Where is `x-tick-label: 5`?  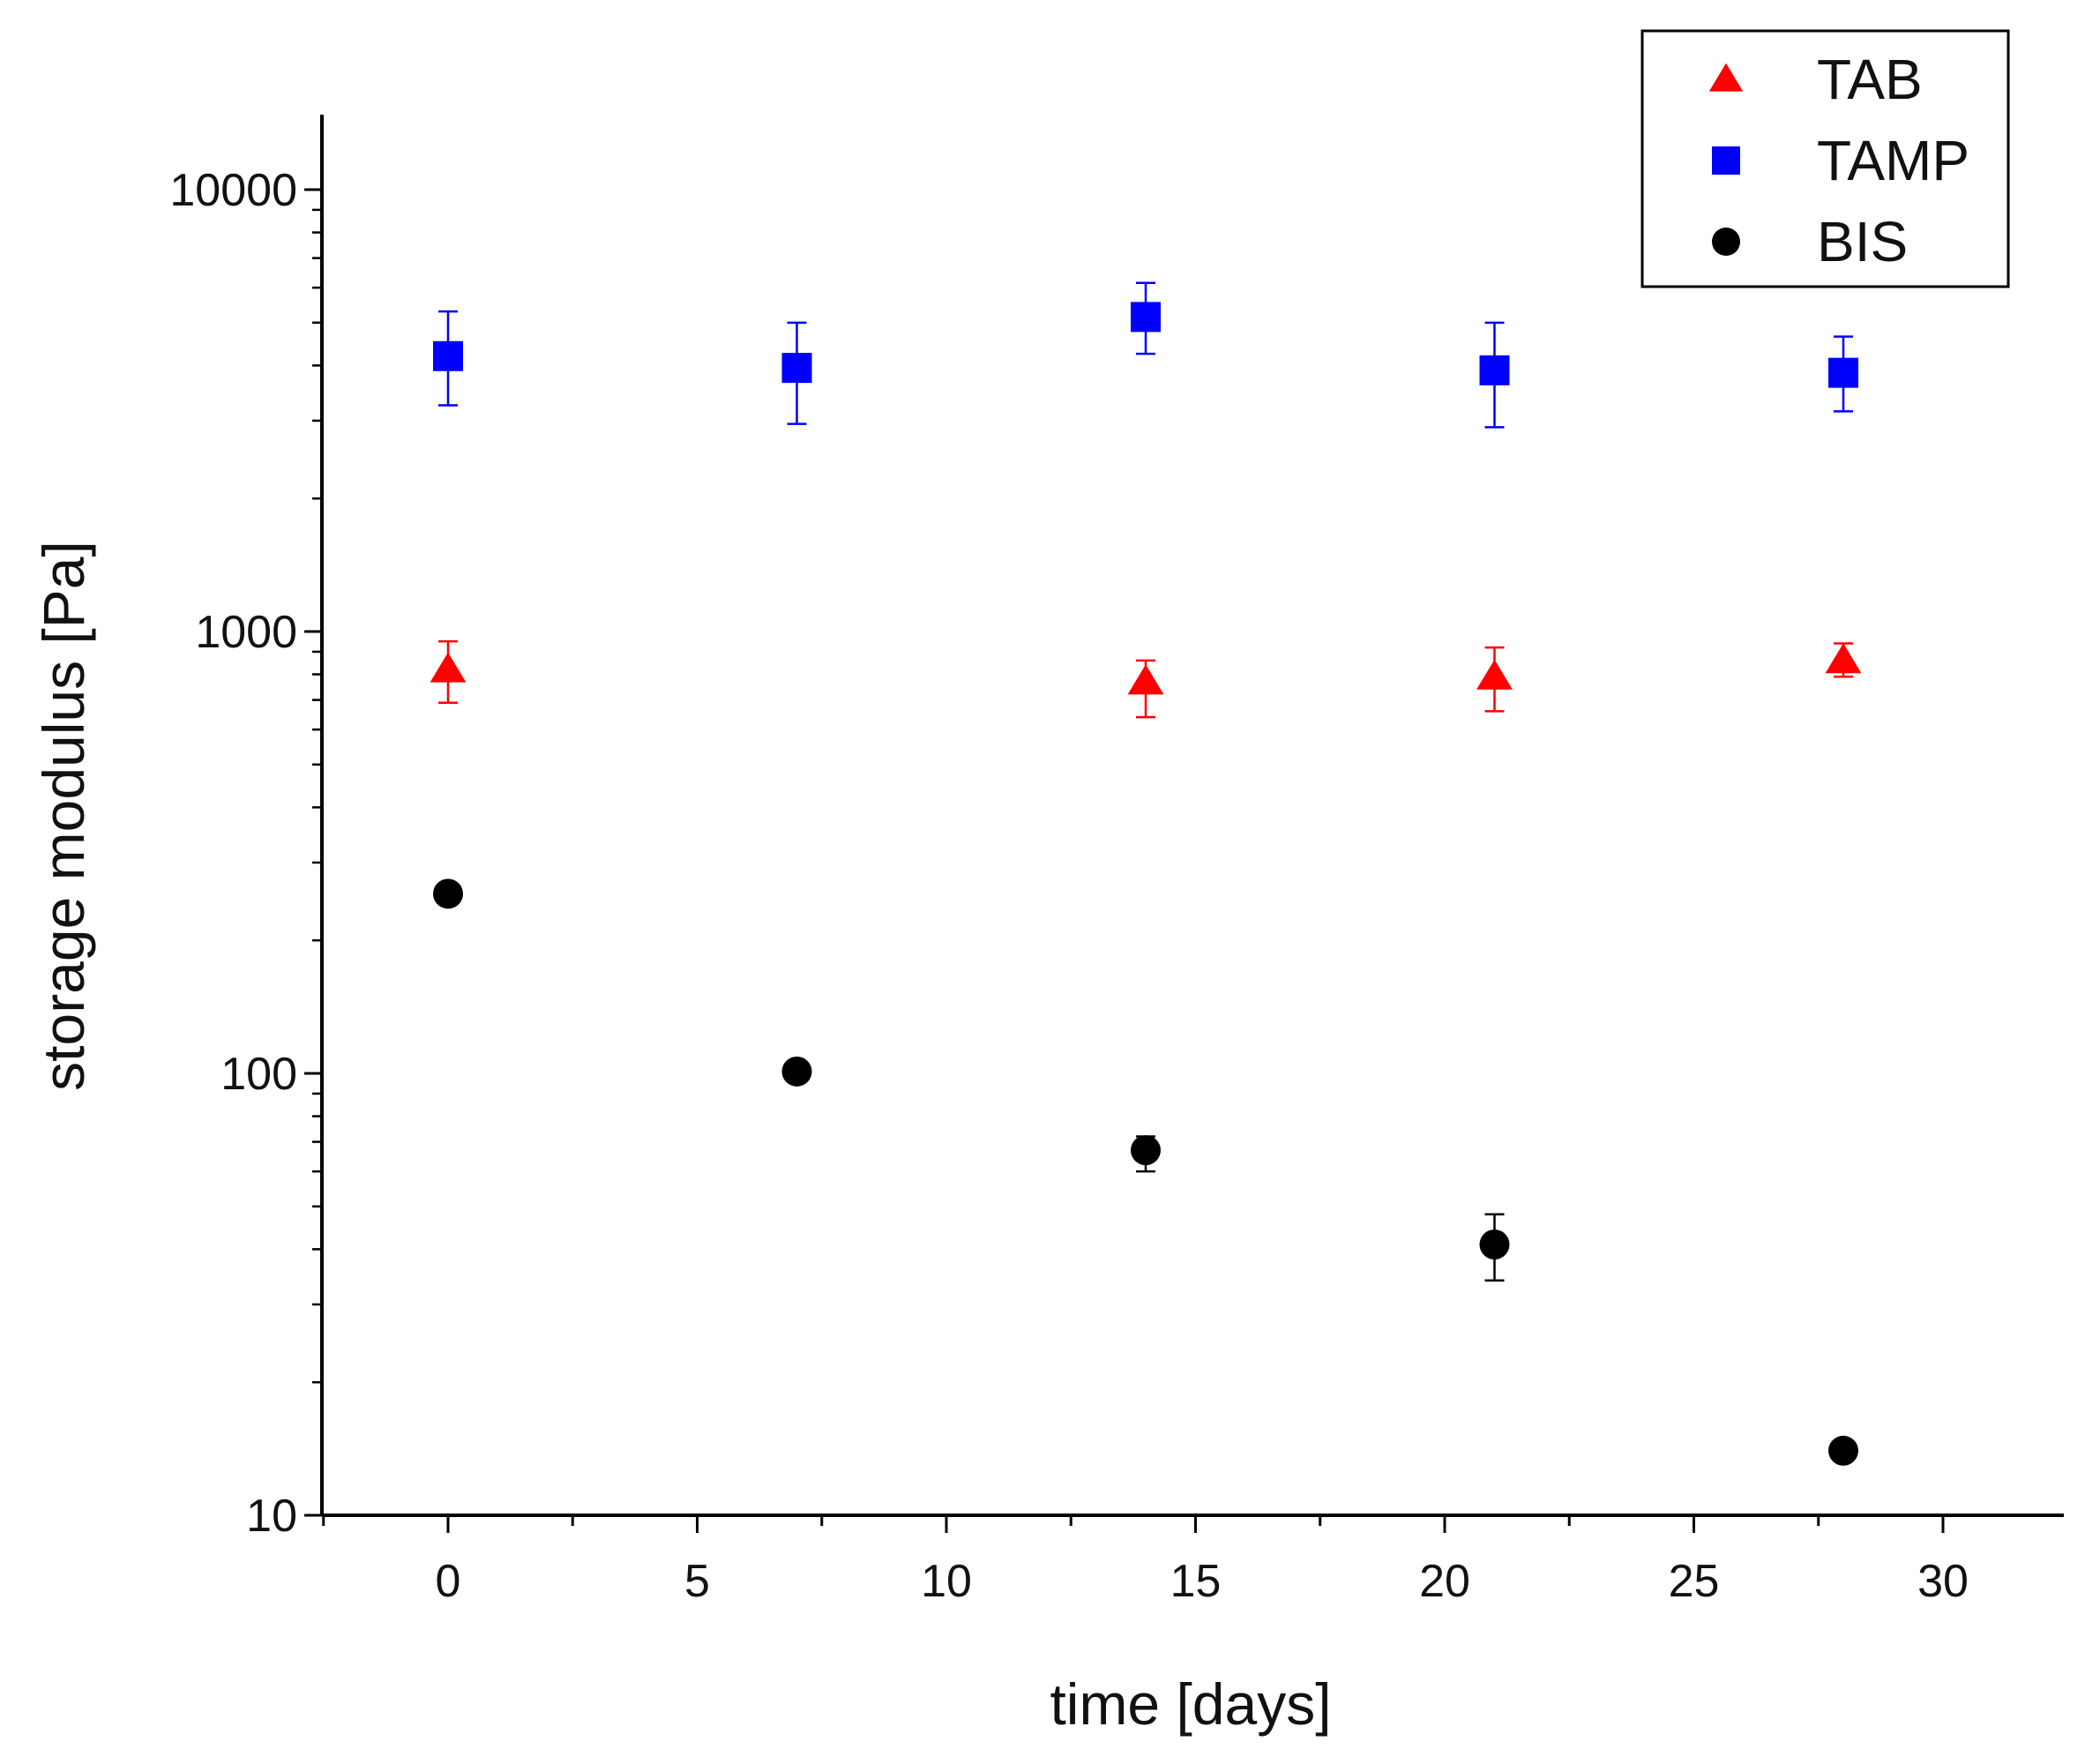 x-tick-label: 5 is located at coordinates (697, 1581).